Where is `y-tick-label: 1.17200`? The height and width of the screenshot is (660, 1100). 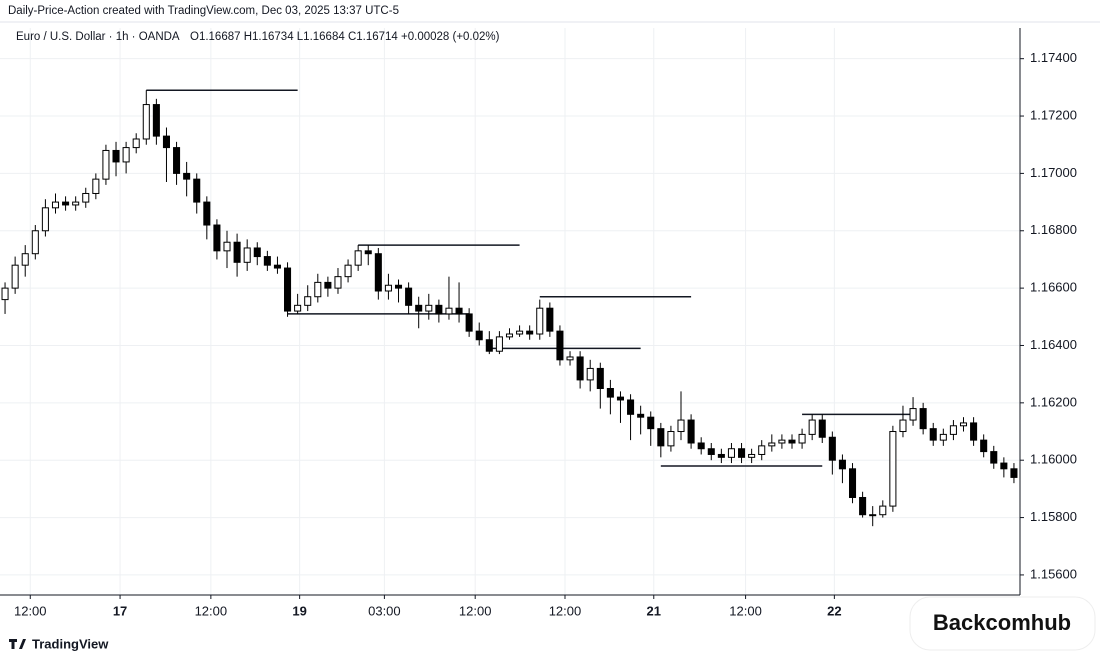 y-tick-label: 1.17200 is located at coordinates (1053, 114).